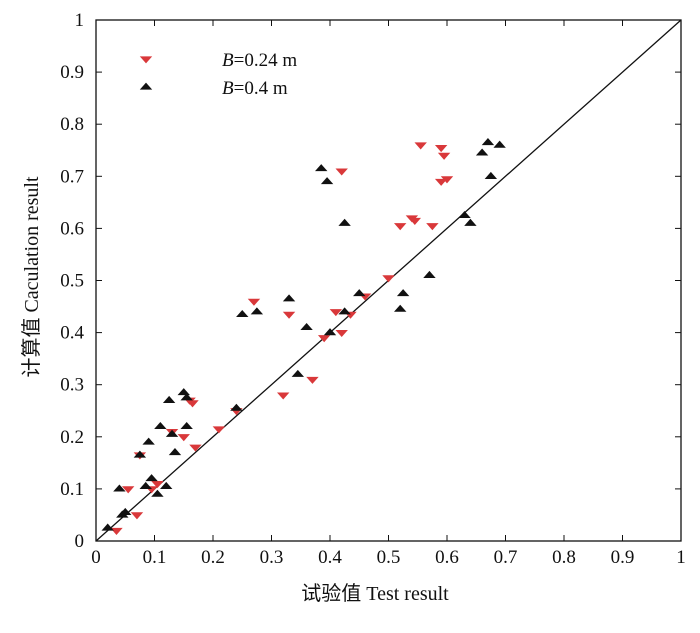 The width and height of the screenshot is (700, 633). What do you see at coordinates (72, 385) in the screenshot?
I see `y-tick-label: 0.3` at bounding box center [72, 385].